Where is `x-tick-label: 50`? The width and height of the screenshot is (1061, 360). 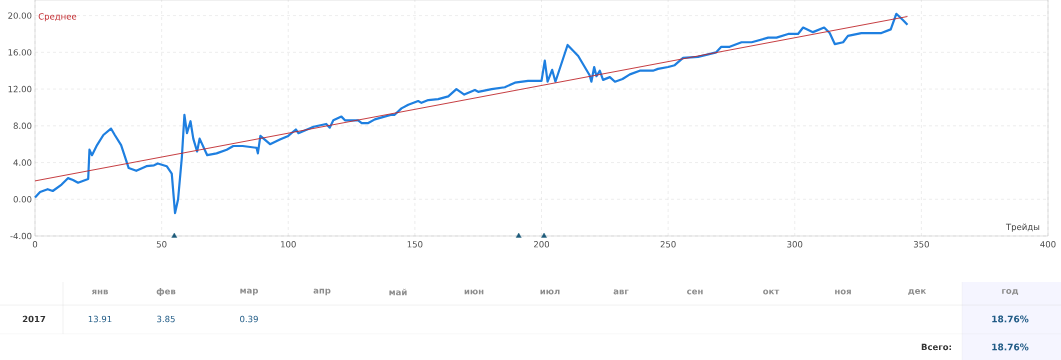
x-tick-label: 50 is located at coordinates (161, 244).